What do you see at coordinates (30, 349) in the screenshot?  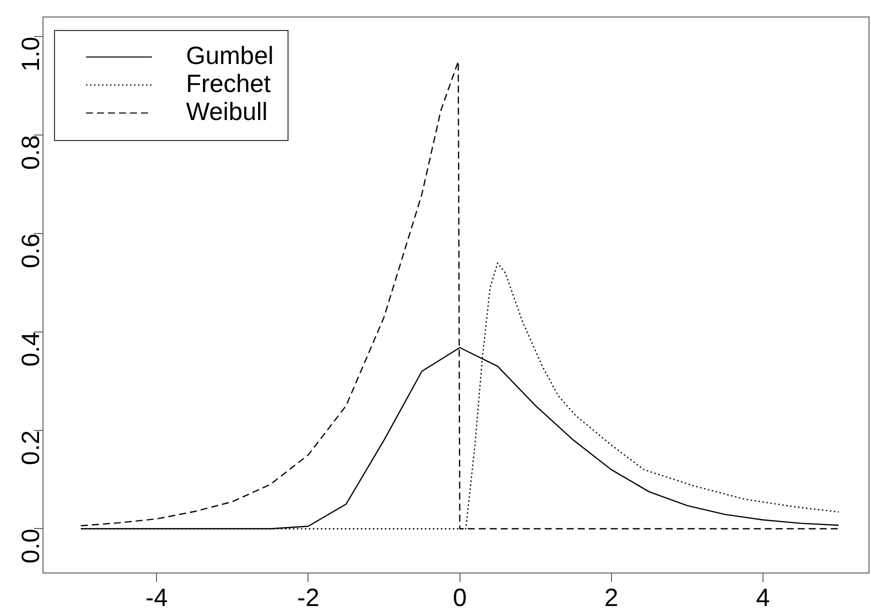 I see `y-tick-label: 0.4` at bounding box center [30, 349].